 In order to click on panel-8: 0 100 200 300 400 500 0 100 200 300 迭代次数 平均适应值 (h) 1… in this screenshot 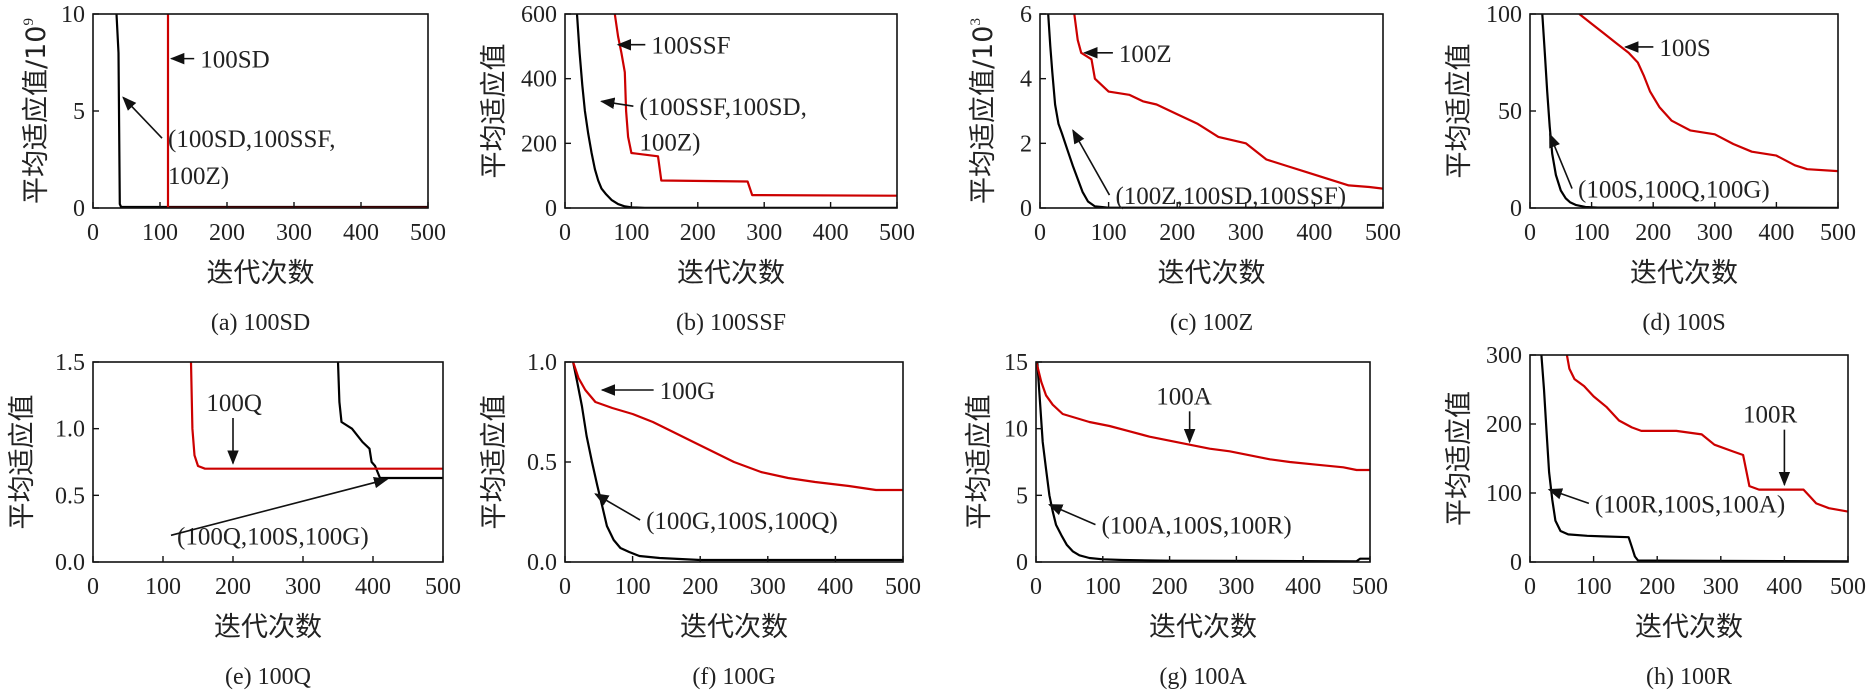, I will do `click(1655, 516)`.